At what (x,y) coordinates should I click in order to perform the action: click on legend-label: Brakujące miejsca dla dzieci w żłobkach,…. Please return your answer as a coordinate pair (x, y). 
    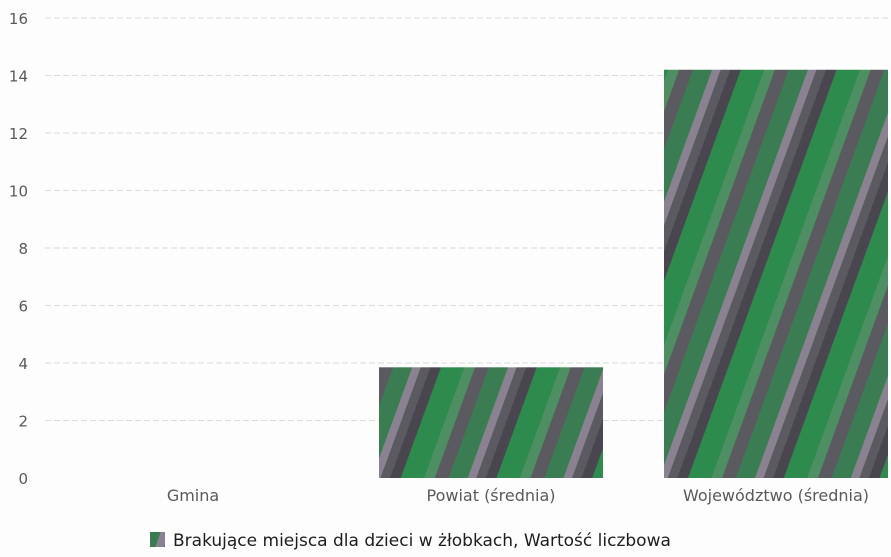
    Looking at the image, I should click on (422, 541).